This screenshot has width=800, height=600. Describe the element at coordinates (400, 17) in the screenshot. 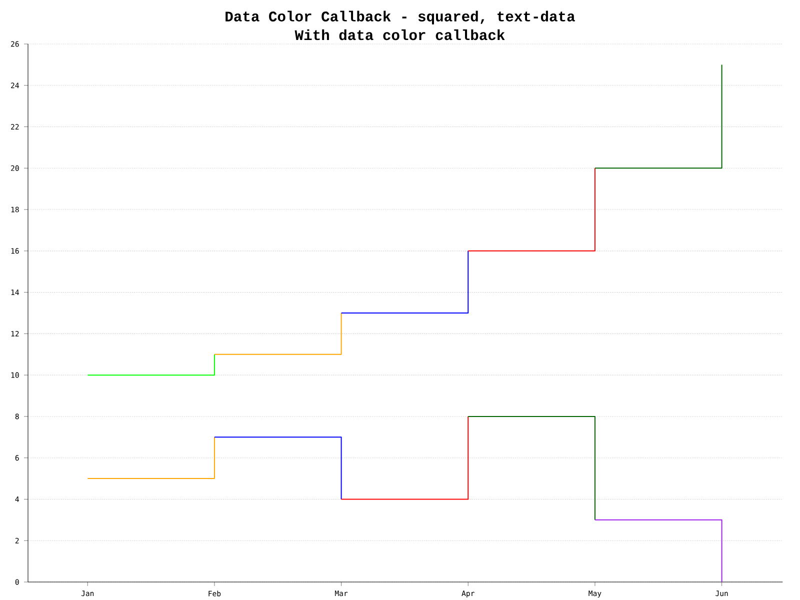

I see `chart-title: Data Color Callback - squared, text-data` at that location.